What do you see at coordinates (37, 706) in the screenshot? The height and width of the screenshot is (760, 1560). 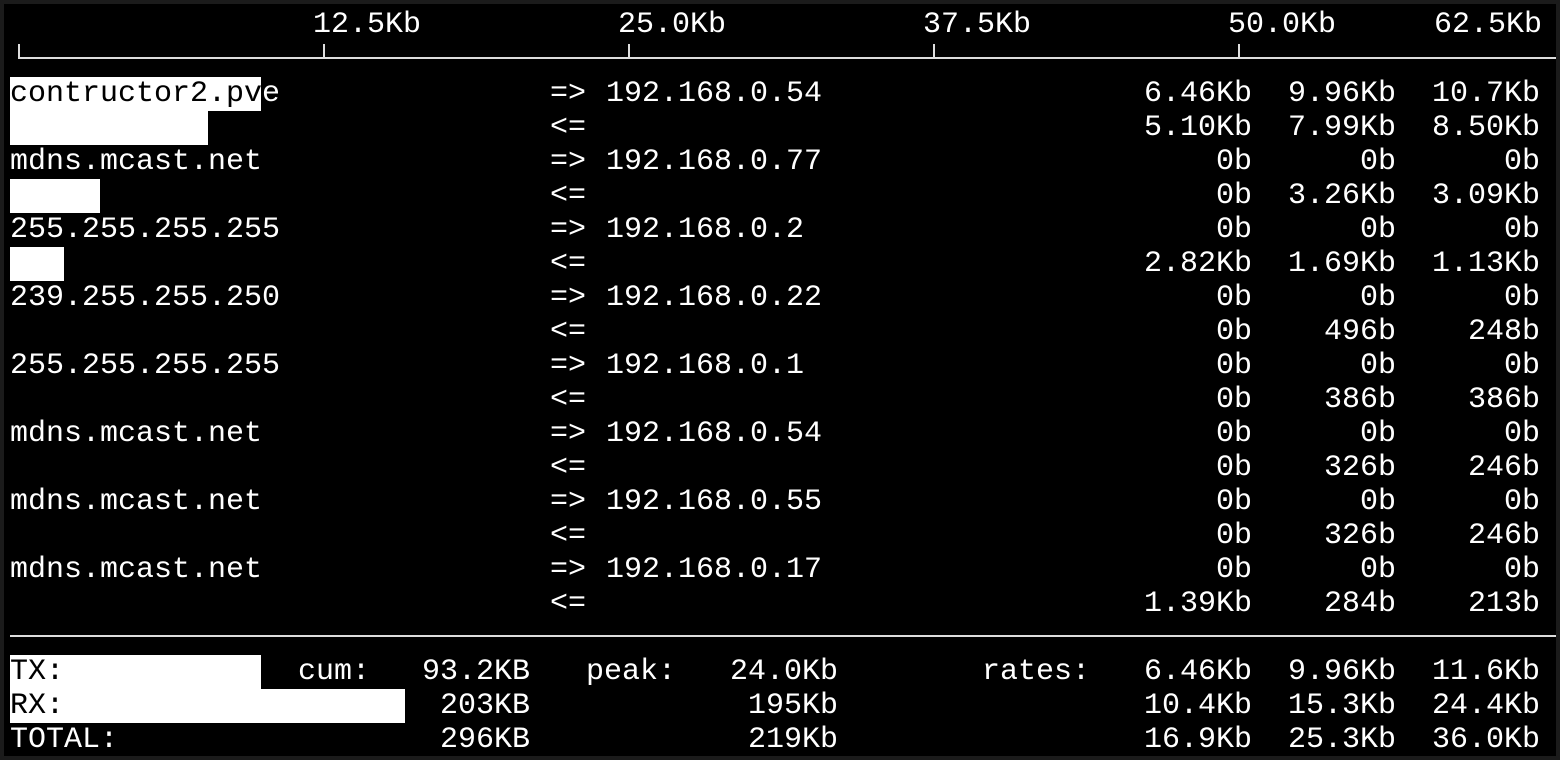 I see `totals-label: RX:` at bounding box center [37, 706].